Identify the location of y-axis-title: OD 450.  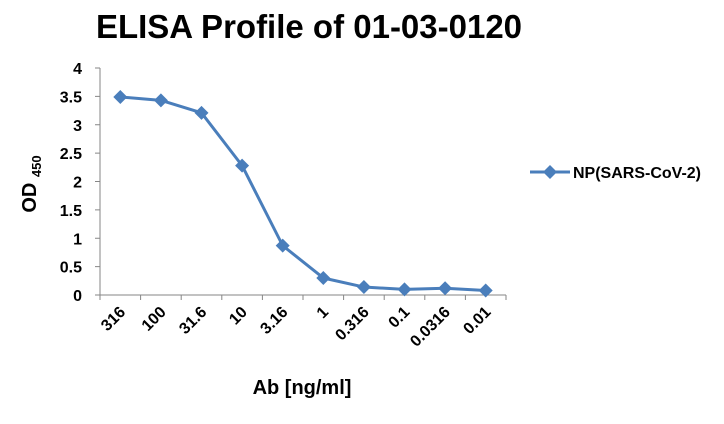
(31, 183).